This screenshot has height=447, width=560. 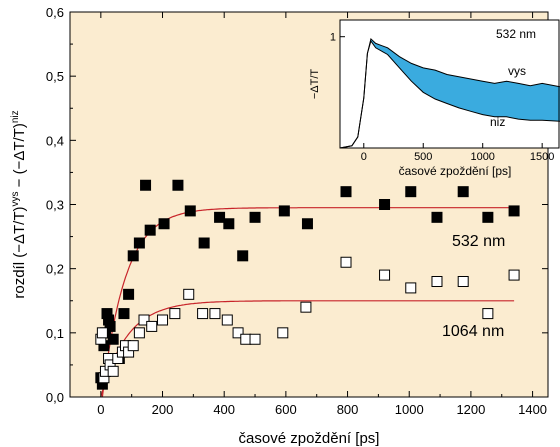 What do you see at coordinates (309, 438) in the screenshot?
I see `x-axis-label: časové zpoždění [ps]` at bounding box center [309, 438].